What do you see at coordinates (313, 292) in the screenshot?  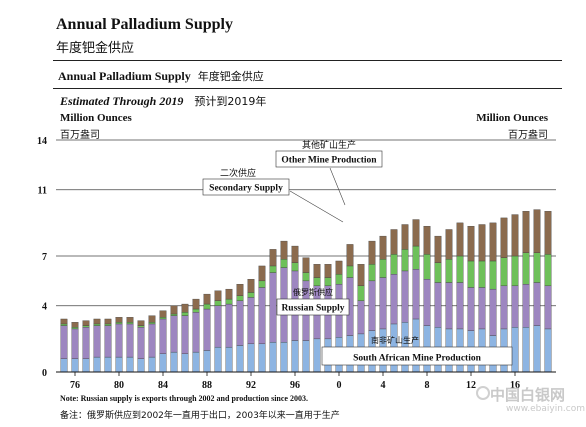 I see `russian-label-cn: 俄罗斯供应` at bounding box center [313, 292].